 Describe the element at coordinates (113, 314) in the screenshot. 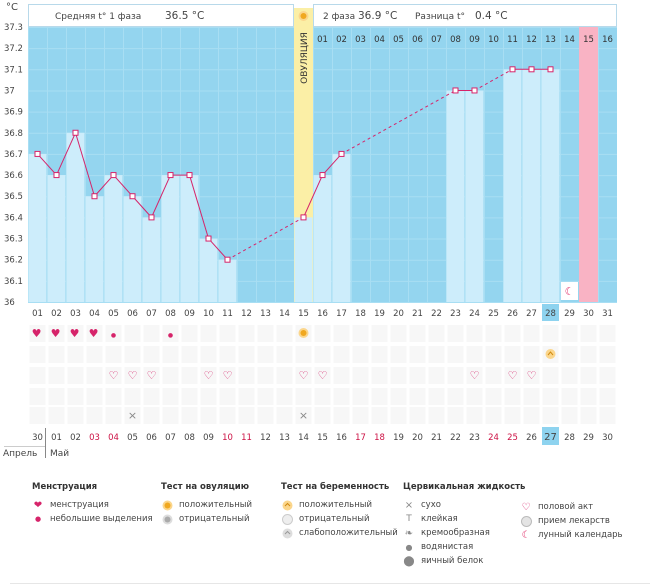

I see `cycle-day-label: 05` at that location.